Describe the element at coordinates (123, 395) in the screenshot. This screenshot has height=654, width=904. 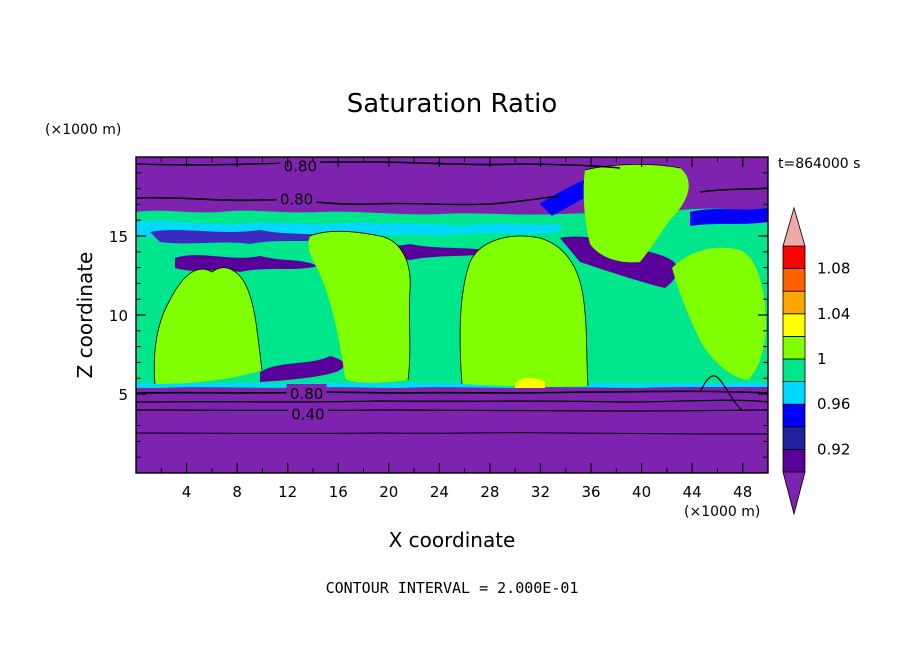
I see `y-tick-label: 5` at that location.